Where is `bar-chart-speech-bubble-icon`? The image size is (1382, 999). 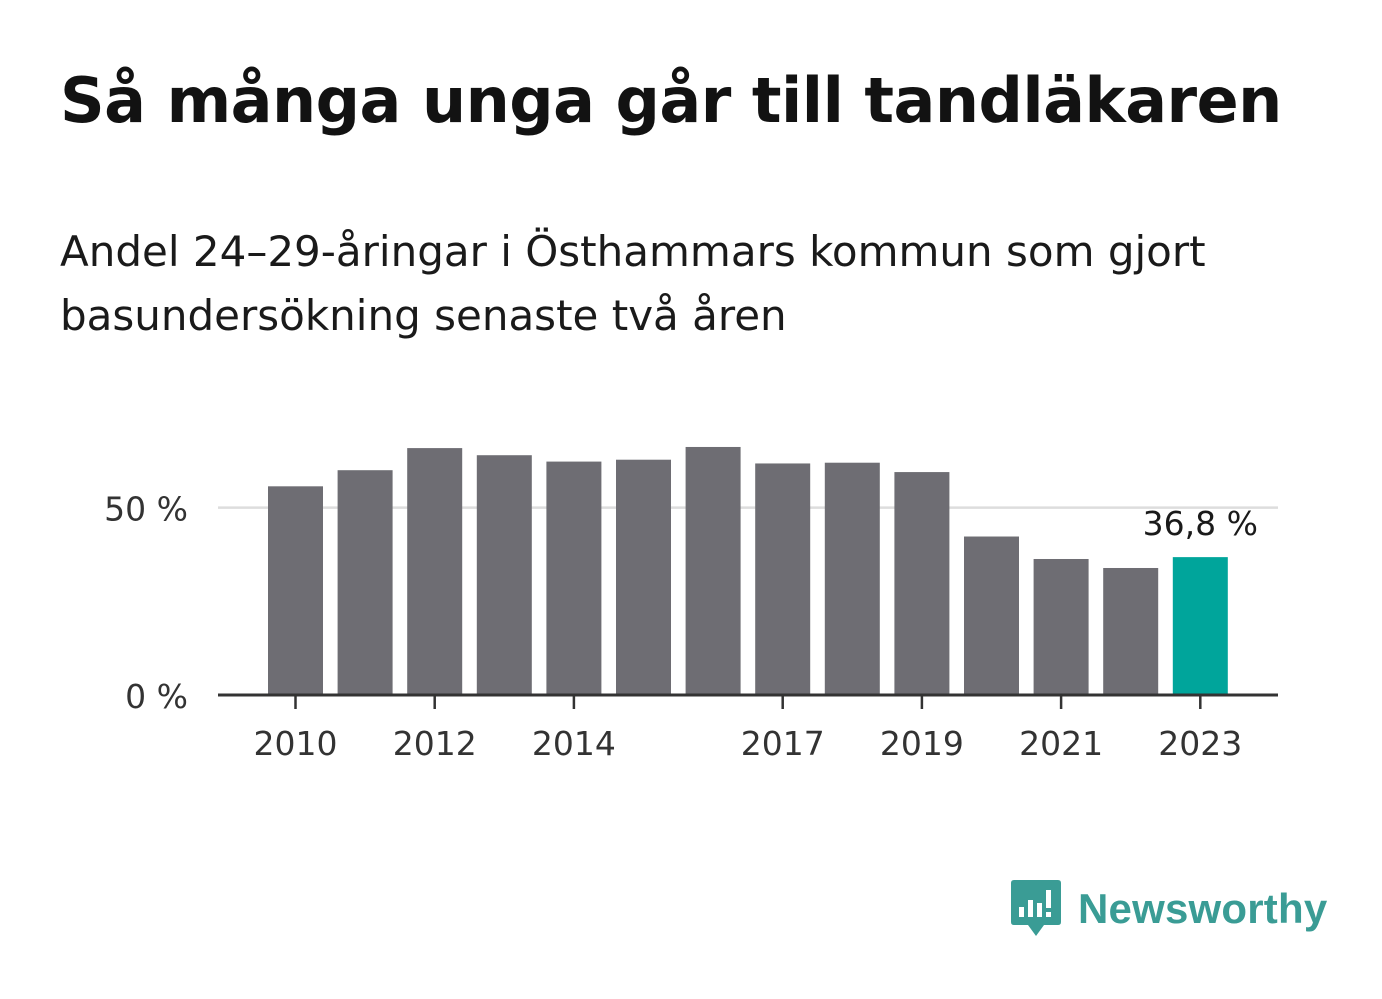
bar-chart-speech-bubble-icon is located at coordinates (1036, 908).